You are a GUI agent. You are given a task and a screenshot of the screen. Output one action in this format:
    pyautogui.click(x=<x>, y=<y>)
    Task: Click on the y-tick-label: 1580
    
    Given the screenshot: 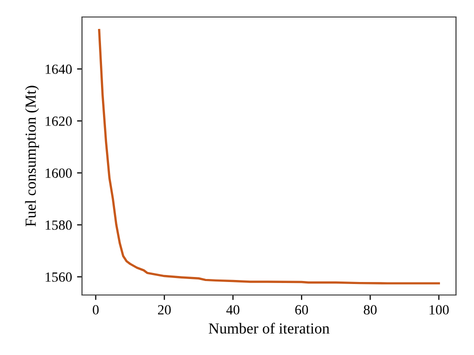 What is the action you would take?
    pyautogui.click(x=59, y=225)
    